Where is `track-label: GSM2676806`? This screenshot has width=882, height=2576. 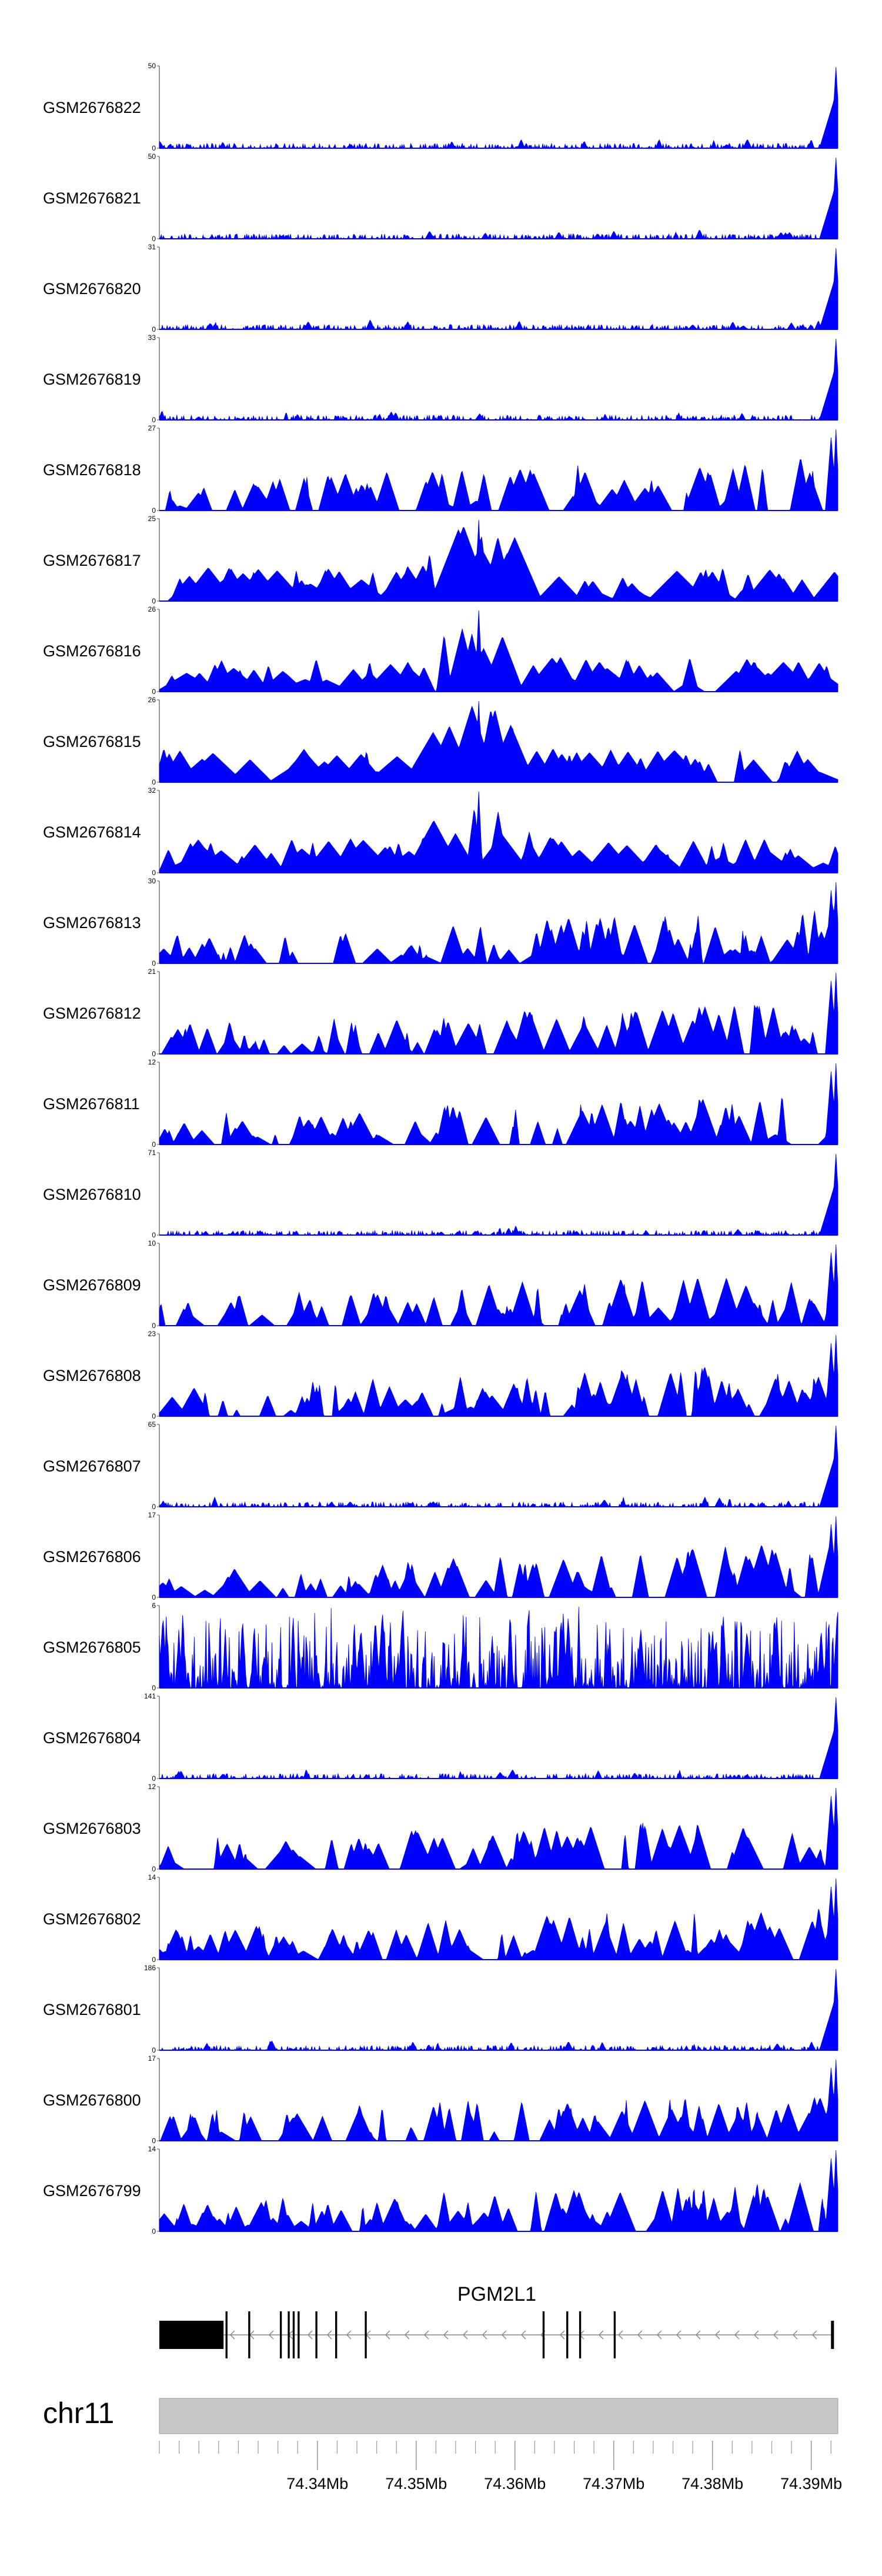
track-label: GSM2676806 is located at coordinates (92, 1557).